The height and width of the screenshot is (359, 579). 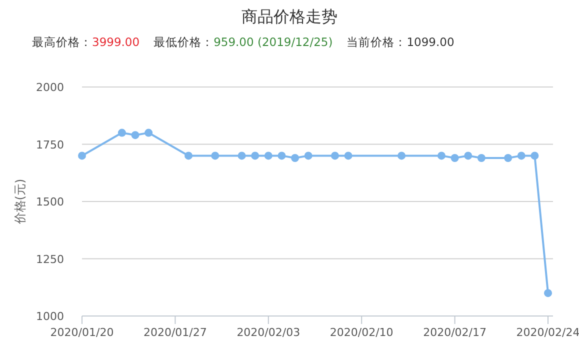 What do you see at coordinates (50, 87) in the screenshot?
I see `y-tick-label: 2000` at bounding box center [50, 87].